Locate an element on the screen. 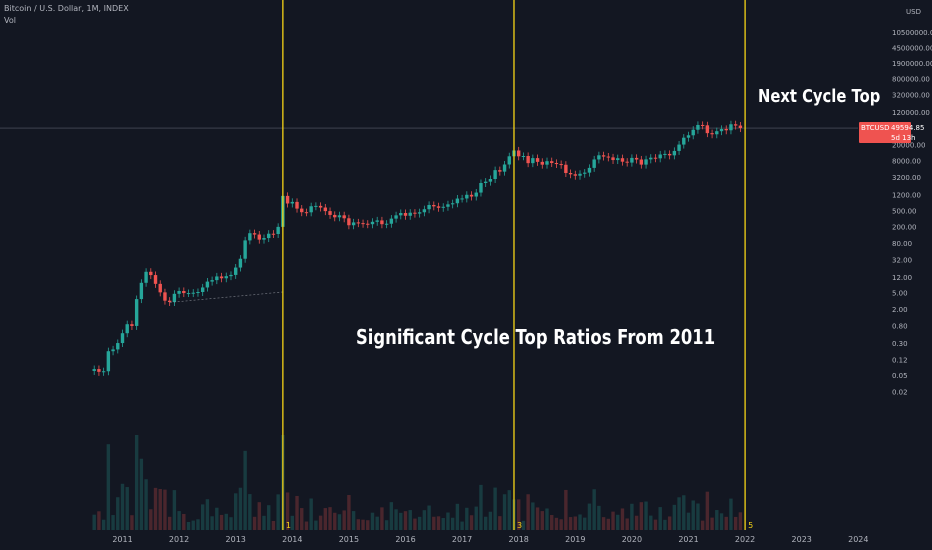 The height and width of the screenshot is (550, 932). x-tick-label: 2021 is located at coordinates (688, 539).